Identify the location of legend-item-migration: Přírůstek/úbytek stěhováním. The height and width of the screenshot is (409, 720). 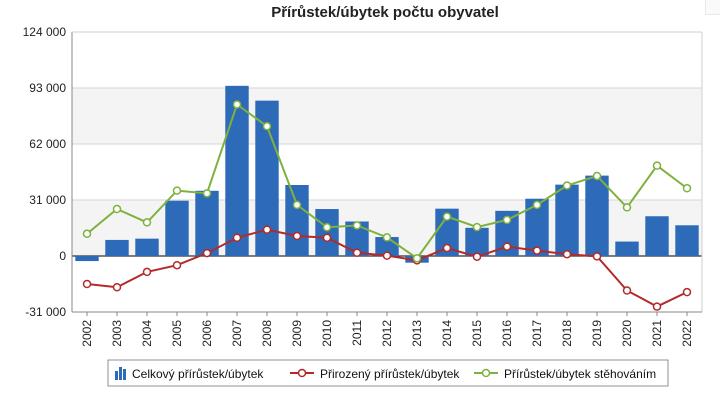
(565, 374).